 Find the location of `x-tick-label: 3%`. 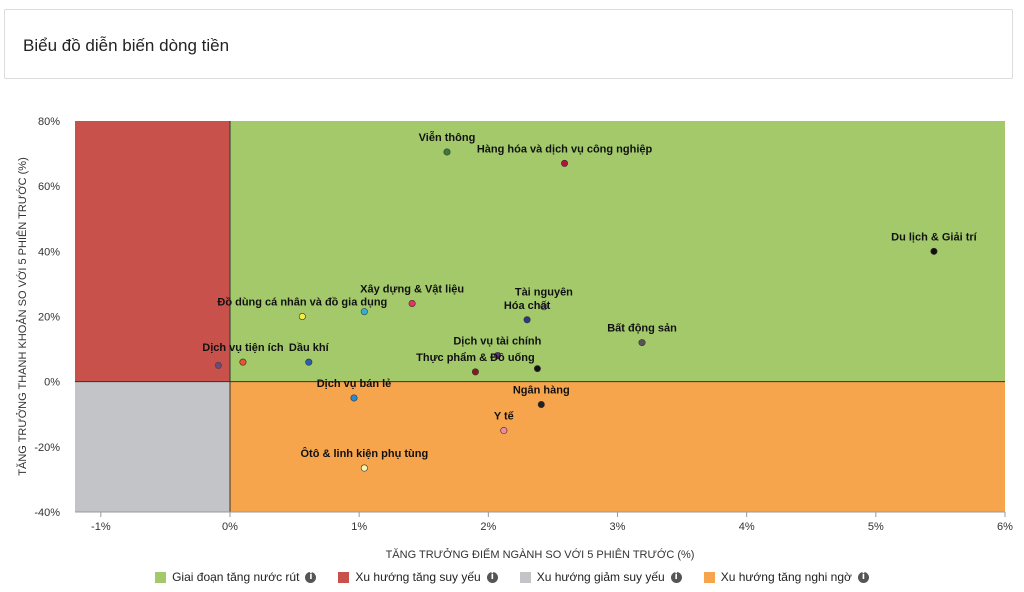

x-tick-label: 3% is located at coordinates (618, 527).